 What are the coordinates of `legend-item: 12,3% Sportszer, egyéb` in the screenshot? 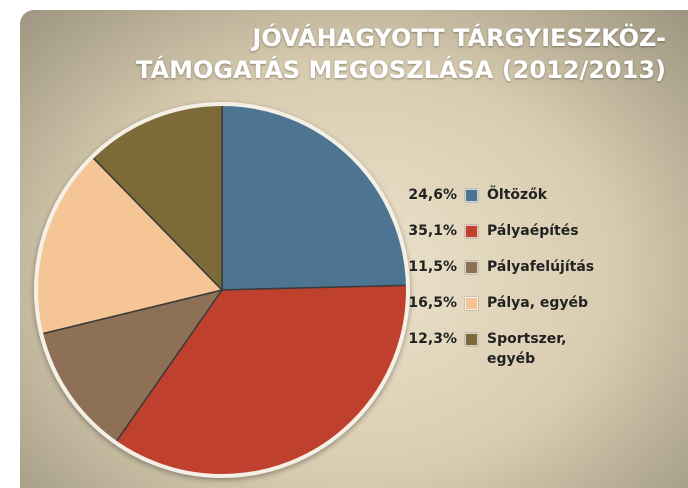 It's located at (498, 349).